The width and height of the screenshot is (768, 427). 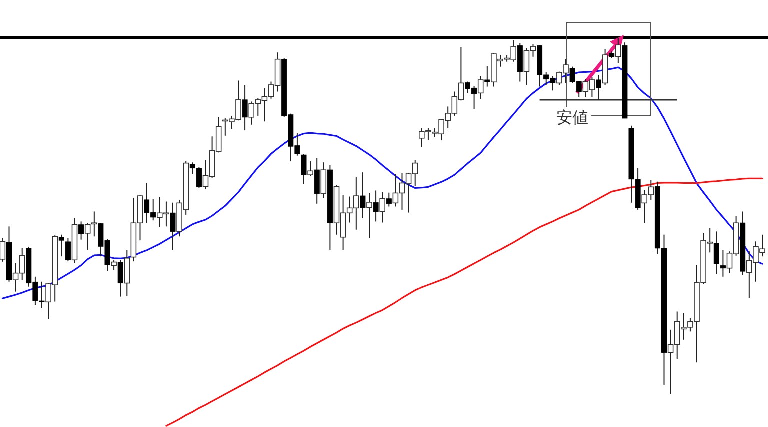 I want to click on annotation: 安値, so click(x=572, y=117).